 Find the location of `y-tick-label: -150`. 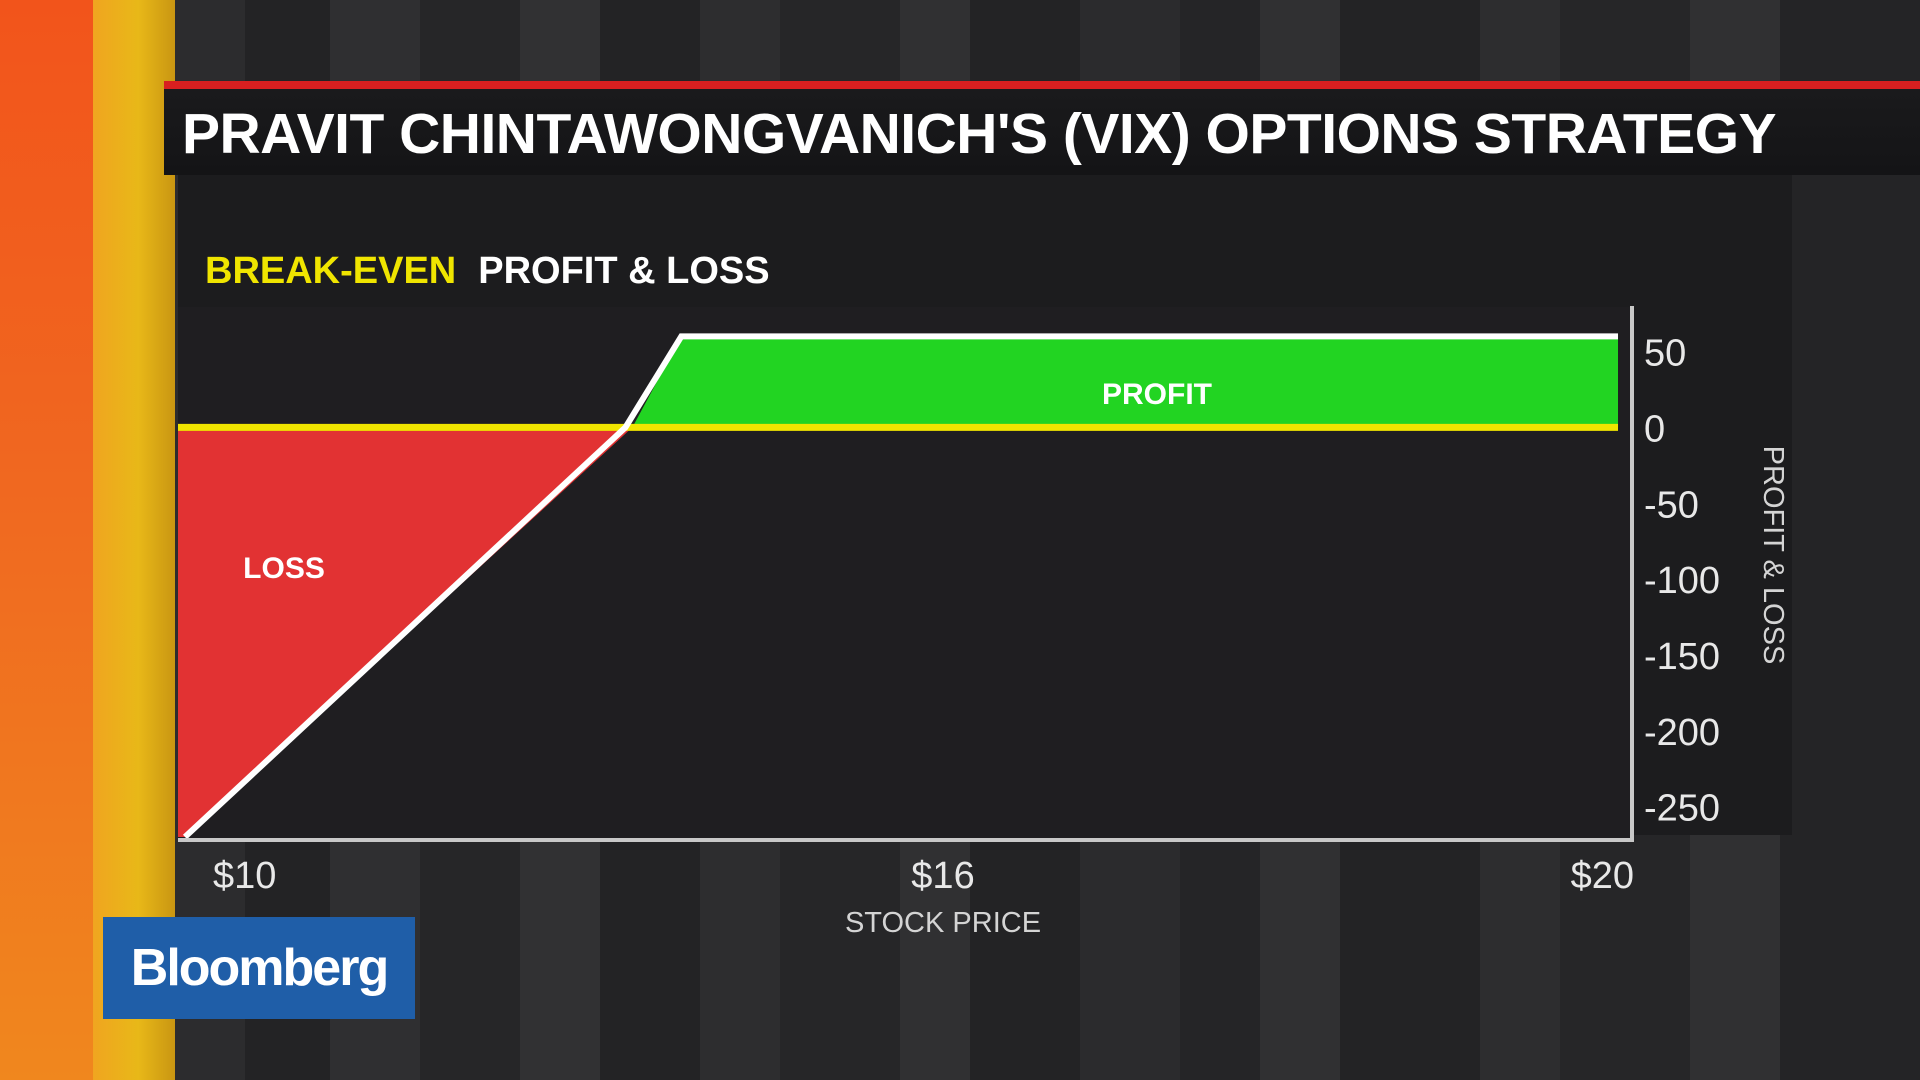

y-tick-label: -150 is located at coordinates (1682, 657).